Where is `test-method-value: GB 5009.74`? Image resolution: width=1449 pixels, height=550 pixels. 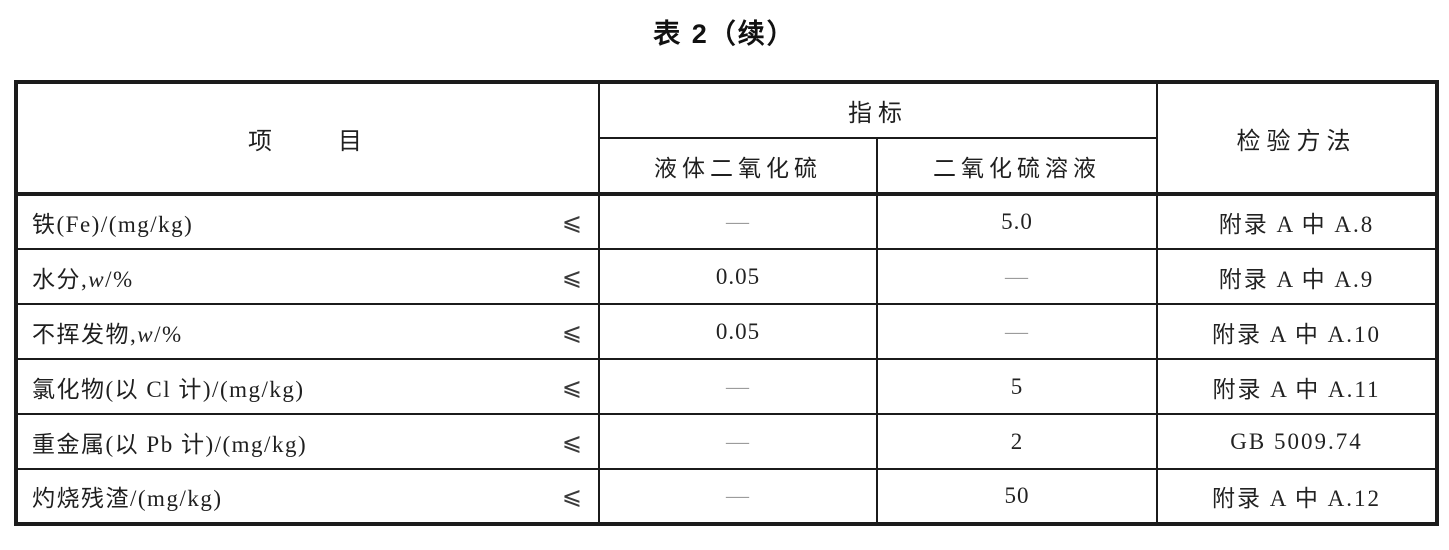 test-method-value: GB 5009.74 is located at coordinates (1297, 441).